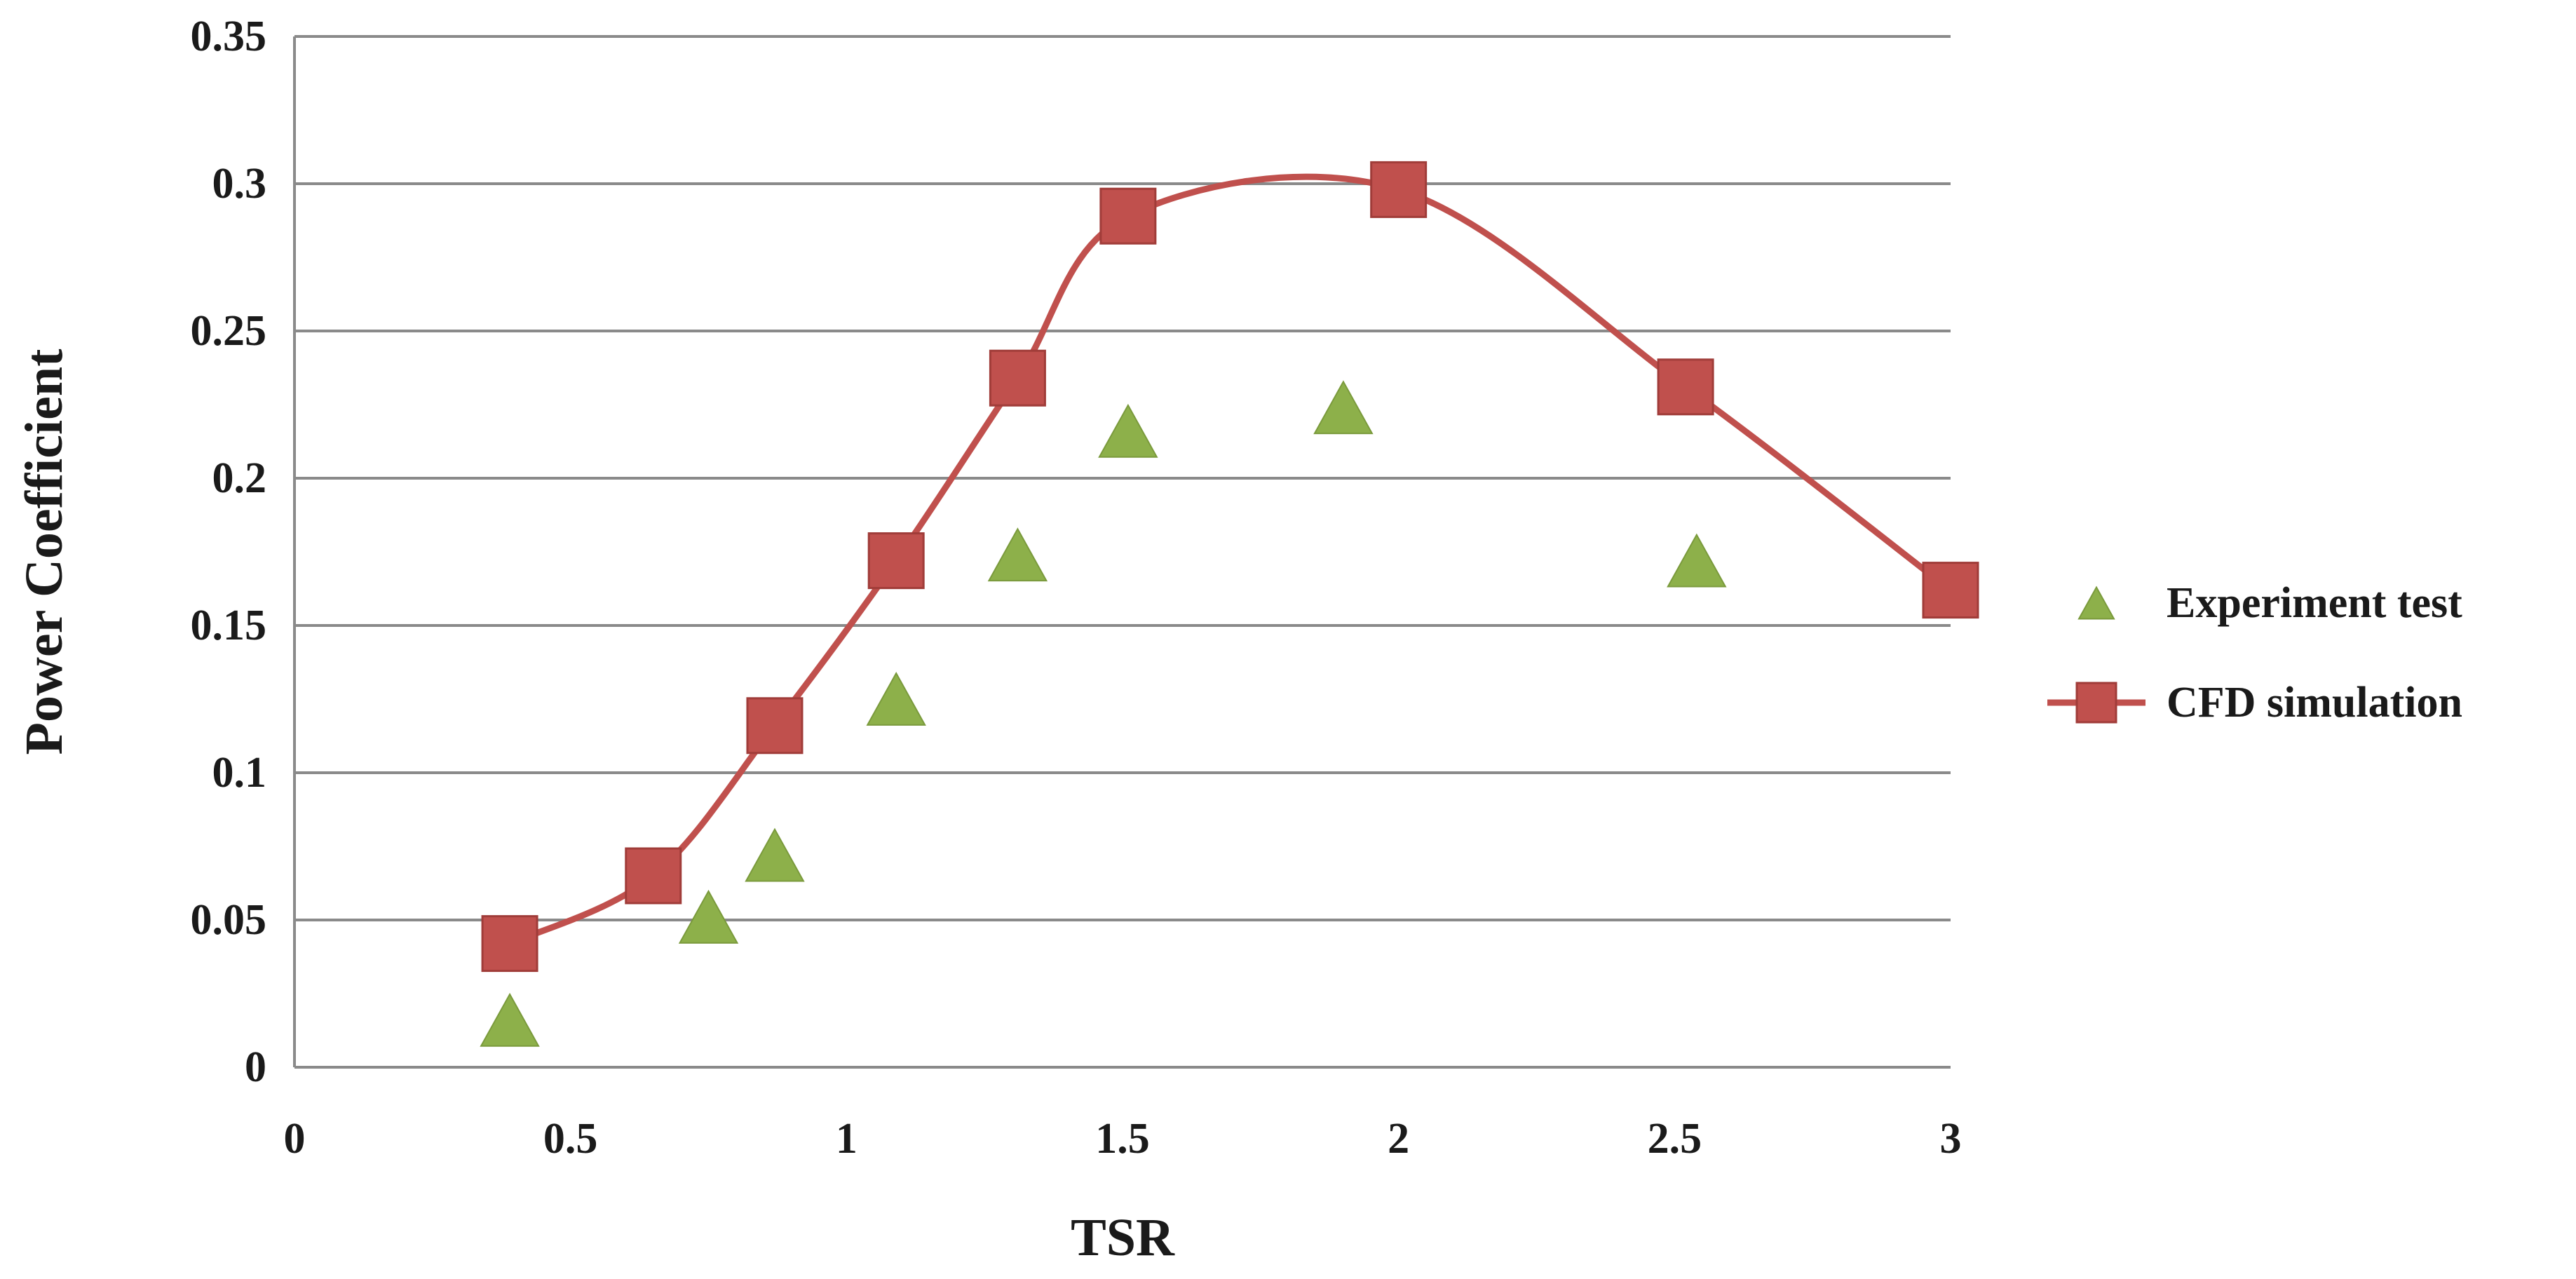 The width and height of the screenshot is (2576, 1279). Describe the element at coordinates (229, 36) in the screenshot. I see `y-tick-label: 0.35` at that location.